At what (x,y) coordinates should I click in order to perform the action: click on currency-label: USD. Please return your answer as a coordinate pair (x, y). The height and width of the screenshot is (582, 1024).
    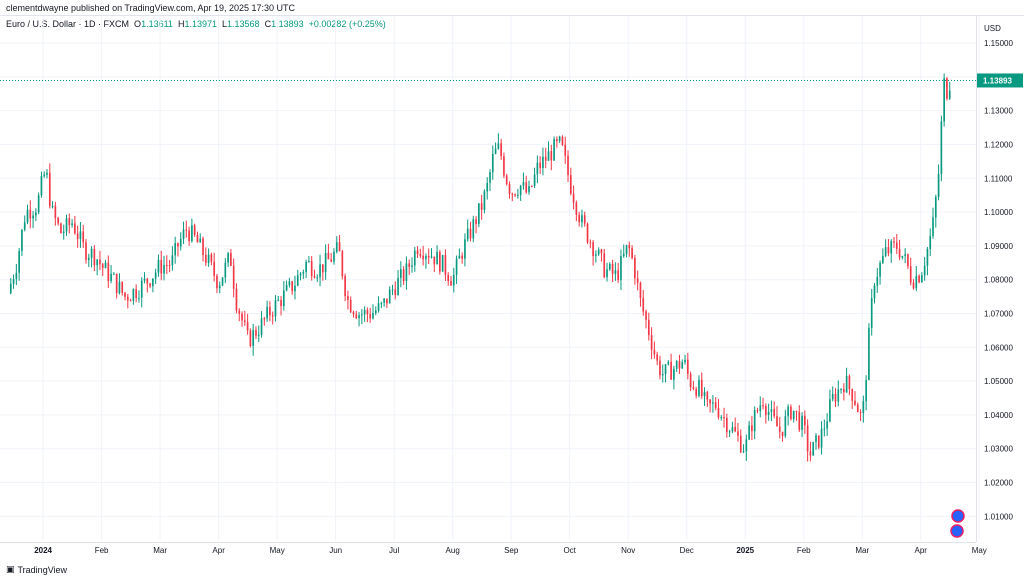
    Looking at the image, I should click on (992, 28).